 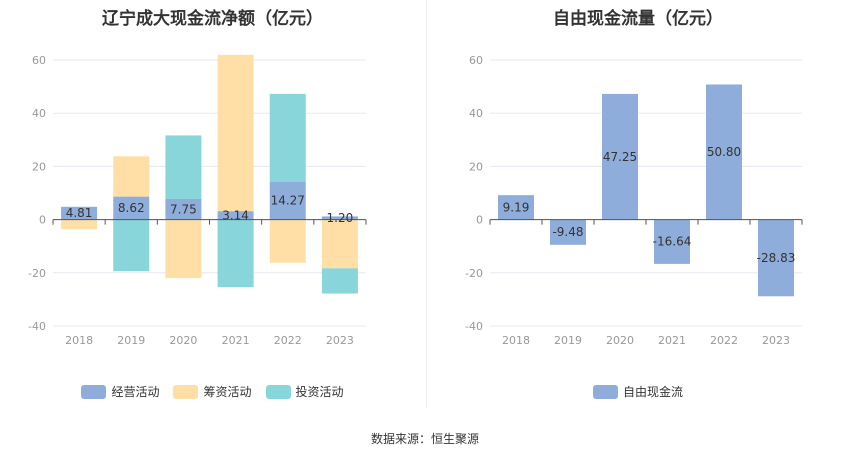 I want to click on legend-item: 投资活动, so click(x=304, y=391).